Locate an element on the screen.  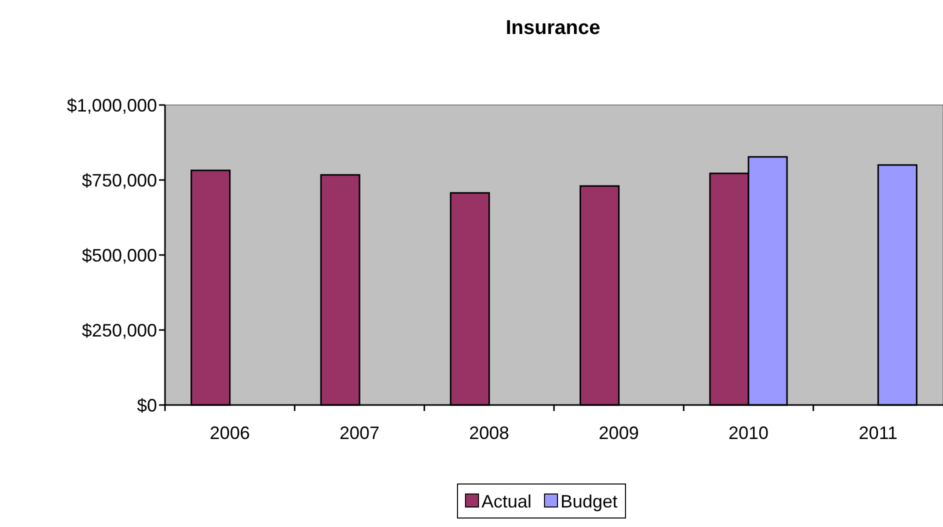
y-tick-label: $250,000 is located at coordinates (119, 330).